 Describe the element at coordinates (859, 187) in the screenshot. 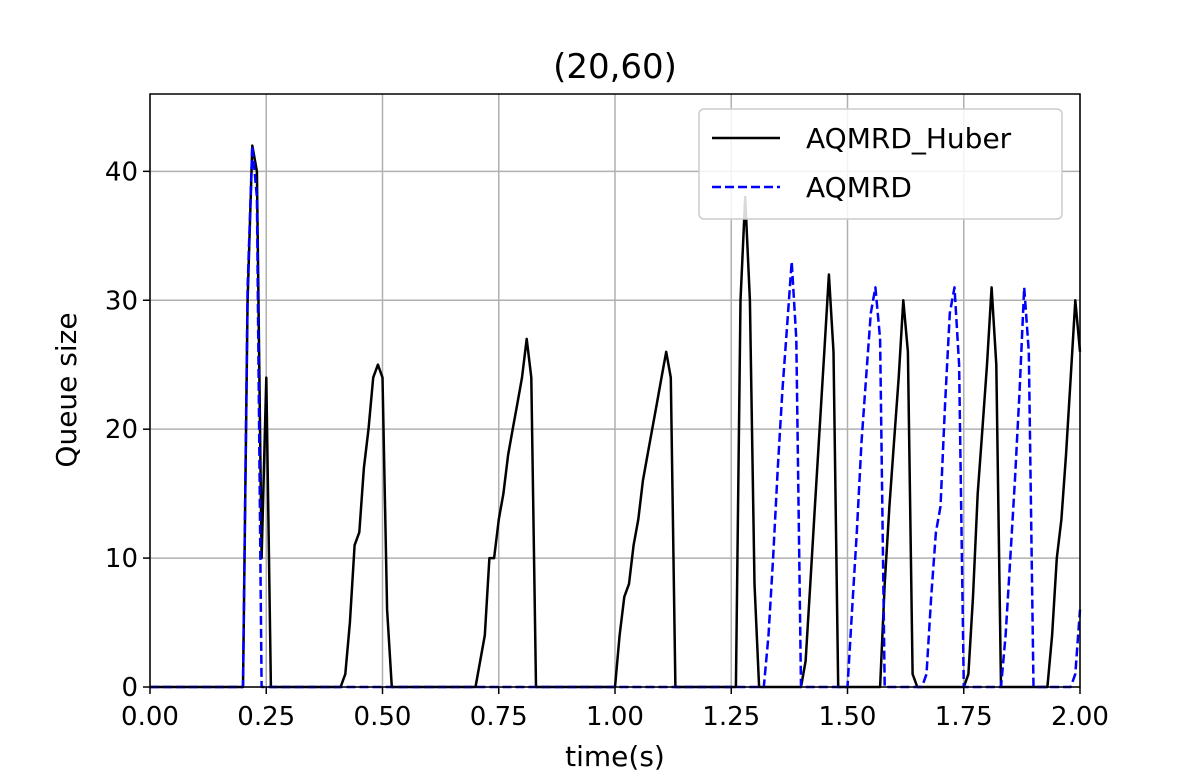

I see `legend-label-aqmrd: AQMRD` at that location.